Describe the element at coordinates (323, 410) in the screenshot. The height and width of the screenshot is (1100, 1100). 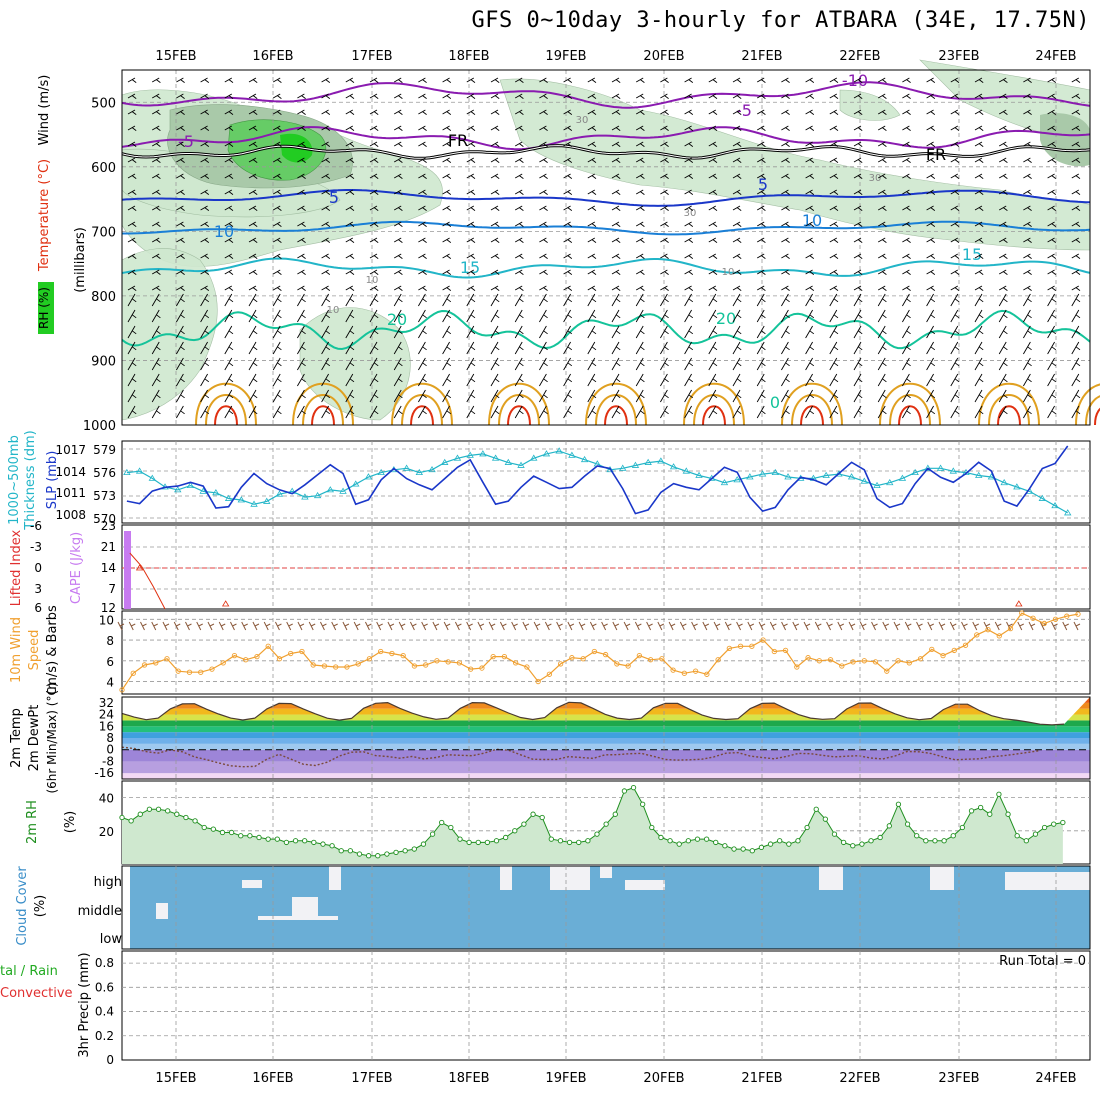
I see `temp-contour-warm` at that location.